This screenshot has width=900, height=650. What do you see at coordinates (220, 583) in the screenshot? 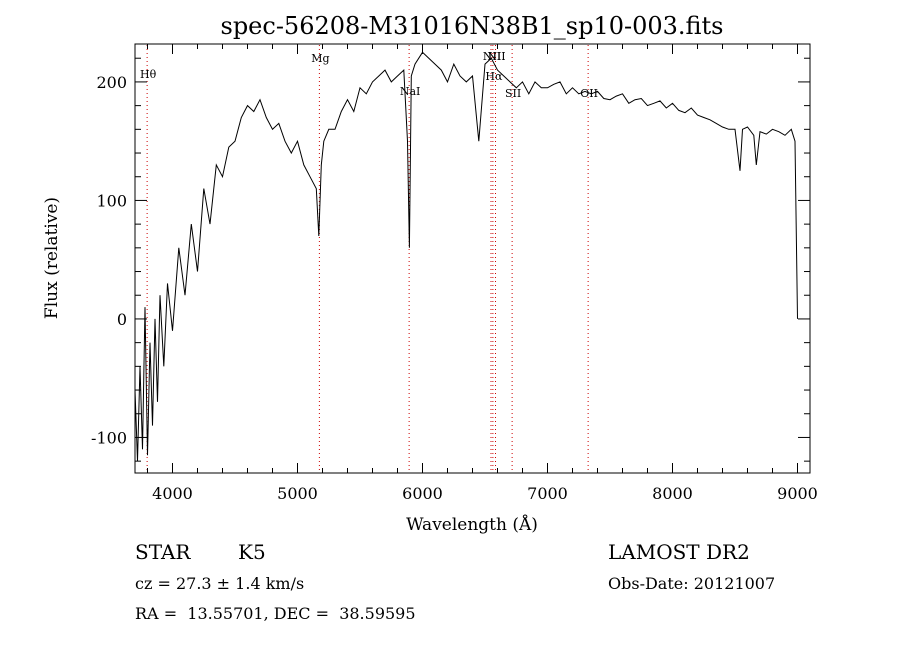
I see `redshift-velocity: cz = 27.3 ± 1.4 km/s` at bounding box center [220, 583].